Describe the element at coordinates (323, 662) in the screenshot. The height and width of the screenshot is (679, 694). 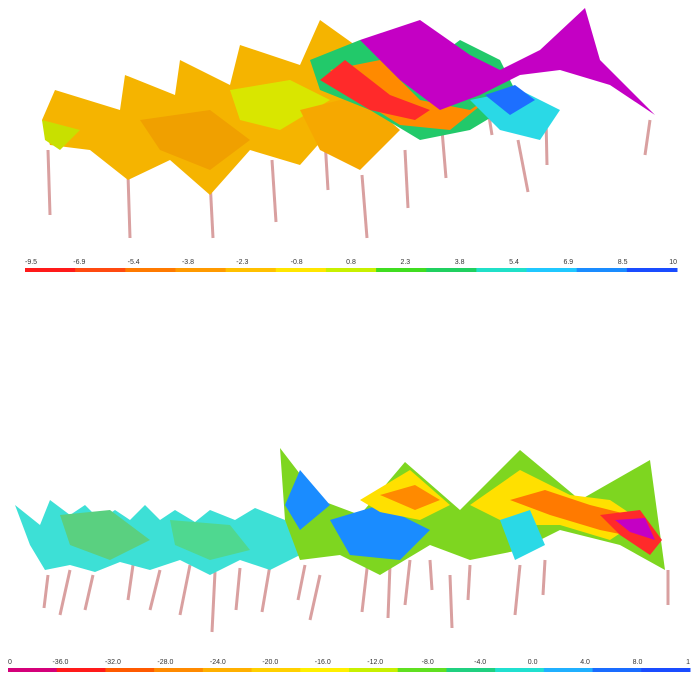
I see `colorbar-label: -16.0` at that location.